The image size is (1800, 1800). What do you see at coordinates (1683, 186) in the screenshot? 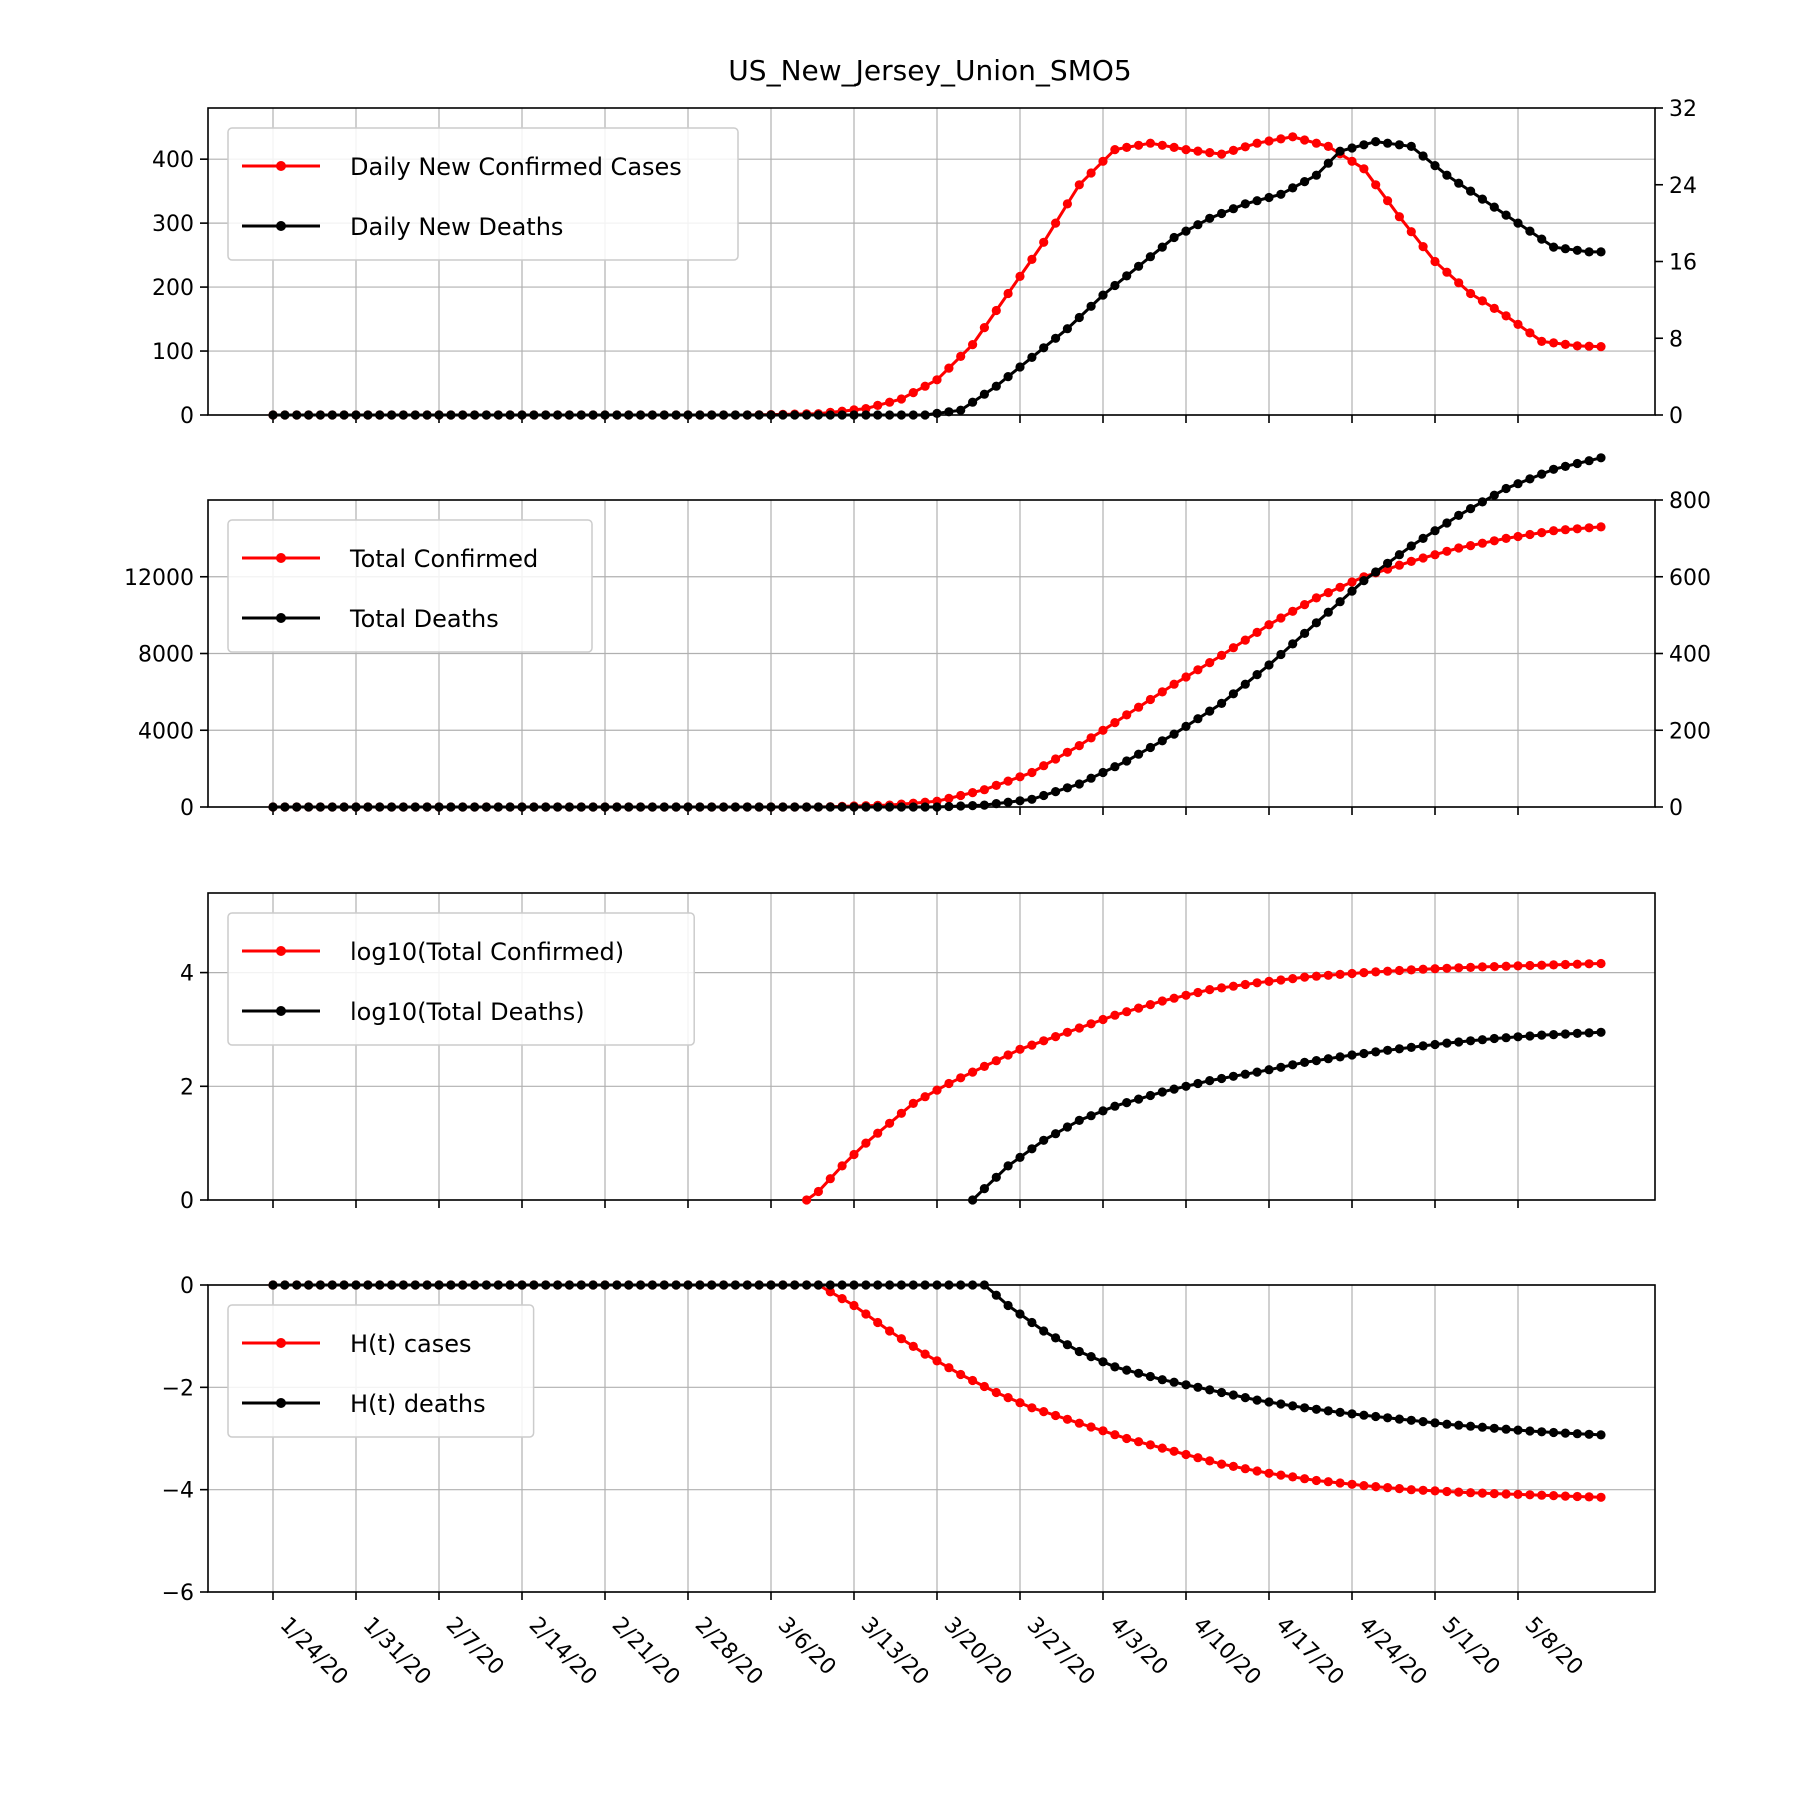
I see `y2-tick-label: 24` at bounding box center [1683, 186].